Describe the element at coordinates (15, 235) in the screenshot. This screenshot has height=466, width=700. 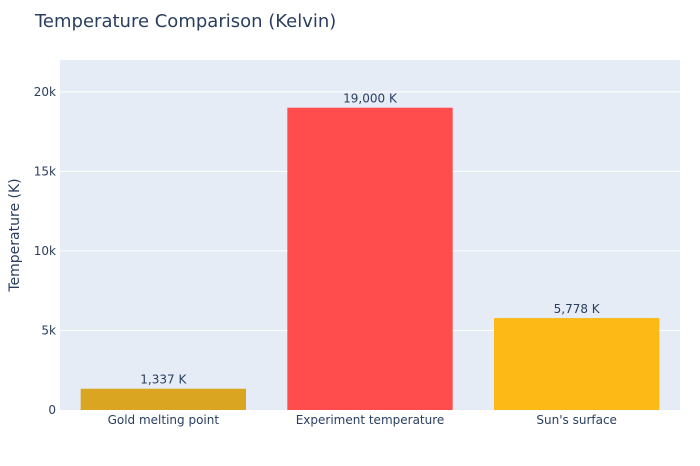
I see `y-axis-label: Temperature (K)` at that location.